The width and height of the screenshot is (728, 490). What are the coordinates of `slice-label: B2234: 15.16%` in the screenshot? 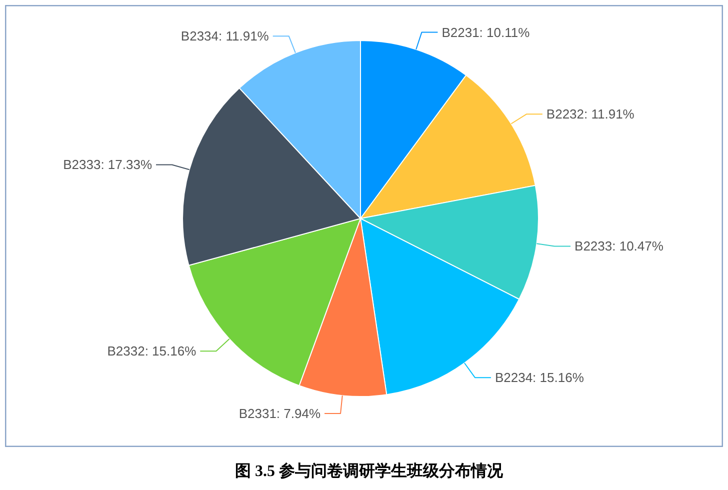 It's located at (539, 378).